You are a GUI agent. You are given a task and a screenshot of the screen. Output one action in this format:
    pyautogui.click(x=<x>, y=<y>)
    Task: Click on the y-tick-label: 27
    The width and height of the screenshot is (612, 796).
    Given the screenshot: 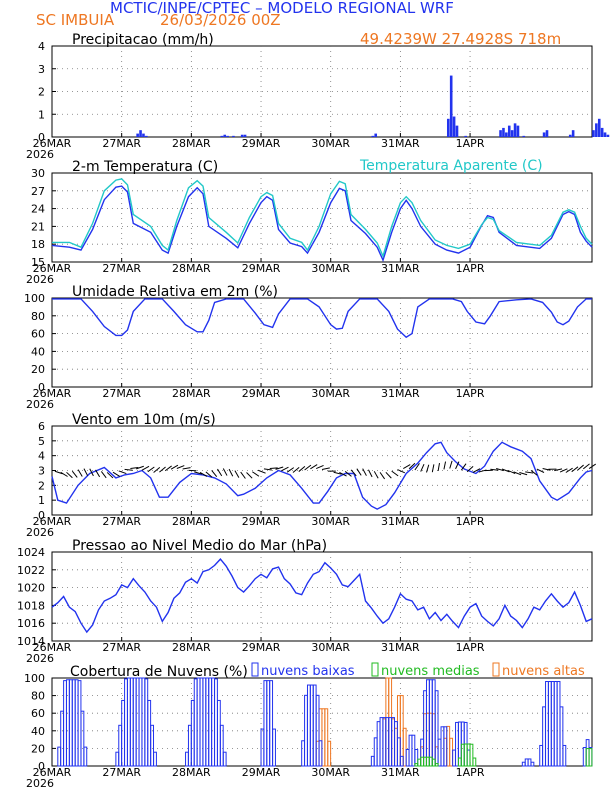 What is the action you would take?
    pyautogui.click(x=38, y=191)
    